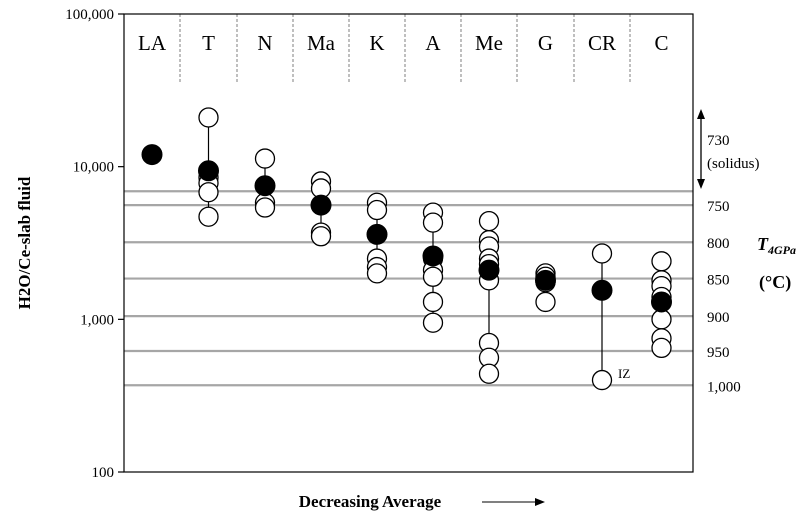 The image size is (809, 516). I want to click on solidus-arrow-up, so click(701, 114).